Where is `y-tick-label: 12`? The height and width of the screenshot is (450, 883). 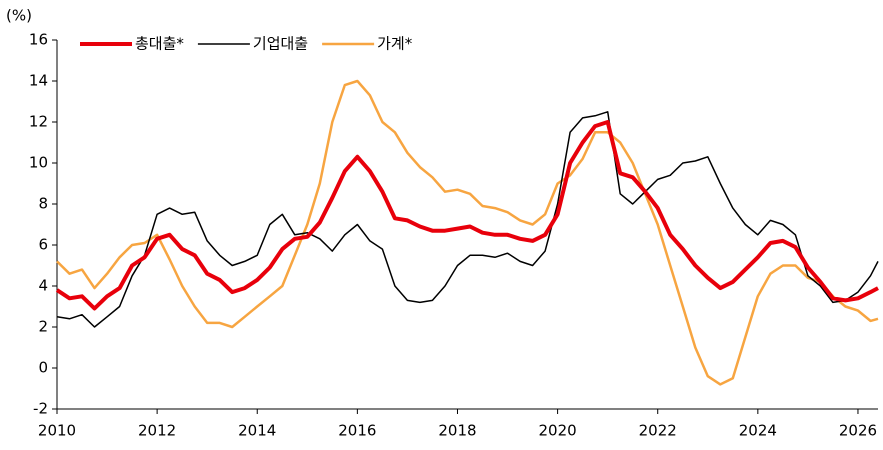 y-tick-label: 12 is located at coordinates (38, 122).